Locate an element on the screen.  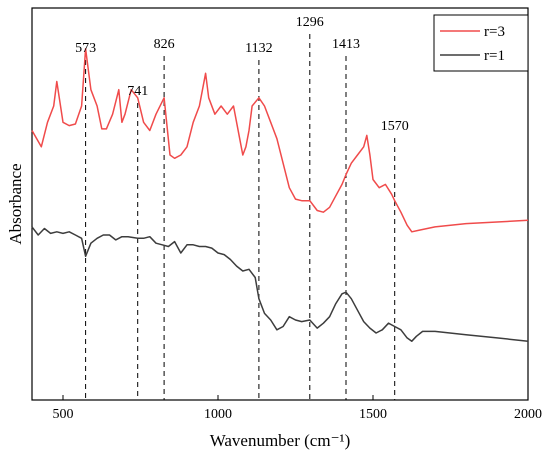
y-axis-title: Absorbance is located at coordinates (15, 203).